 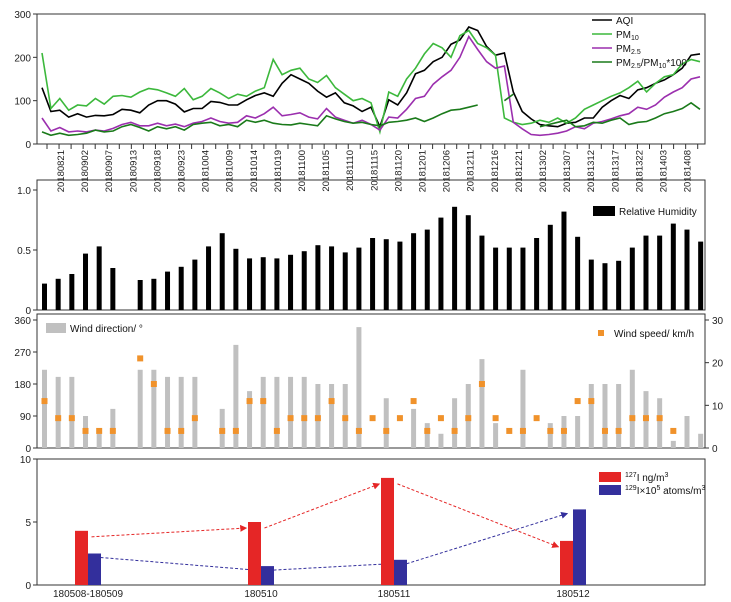 I want to click on panel4-ytick-label: 10, so click(x=26, y=460).